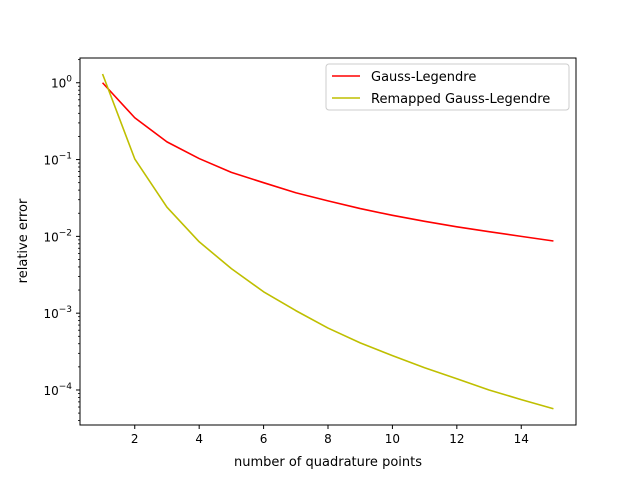 The width and height of the screenshot is (640, 478). I want to click on x-tick-label: 6, so click(264, 439).